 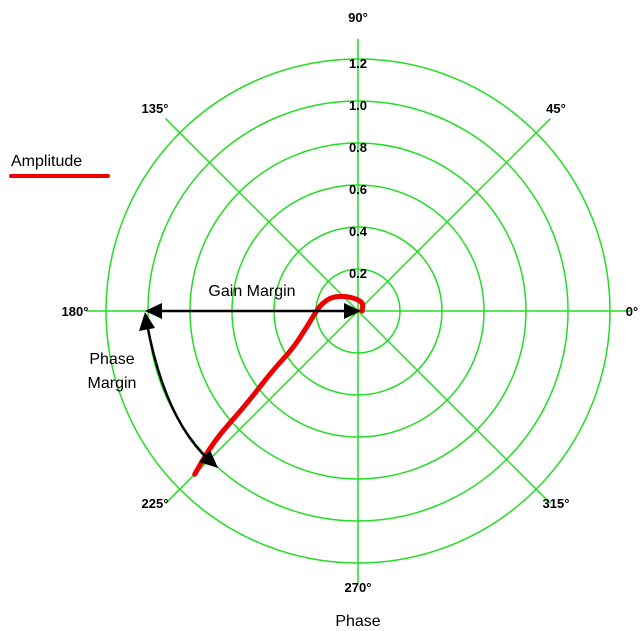 I want to click on angle-tick-label: 45°, so click(x=556, y=108).